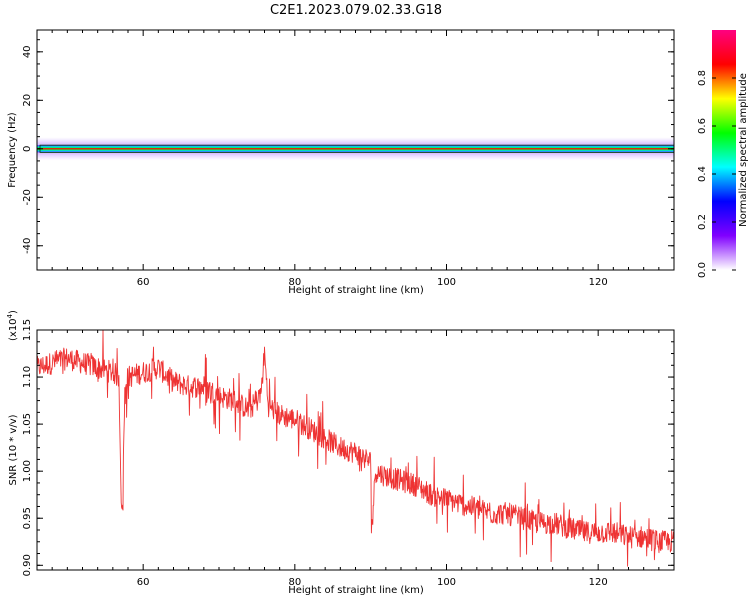 This screenshot has width=750, height=600. Describe the element at coordinates (27, 424) in the screenshot. I see `y-tick-label: 1.05` at that location.